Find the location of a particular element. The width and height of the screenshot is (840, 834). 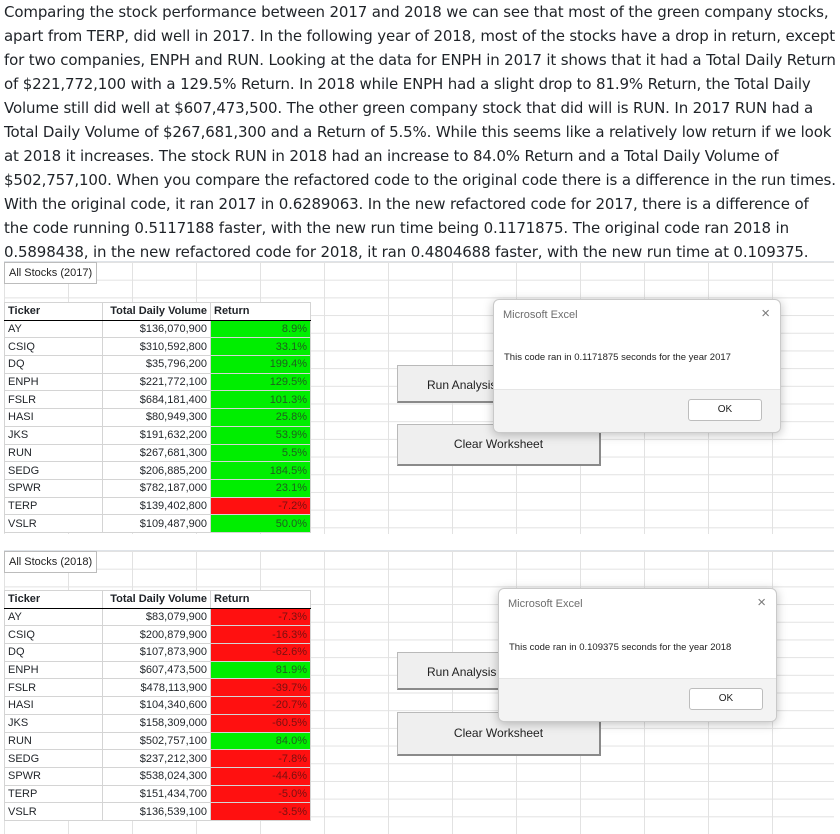

return-cell: 184.5% is located at coordinates (260, 470).